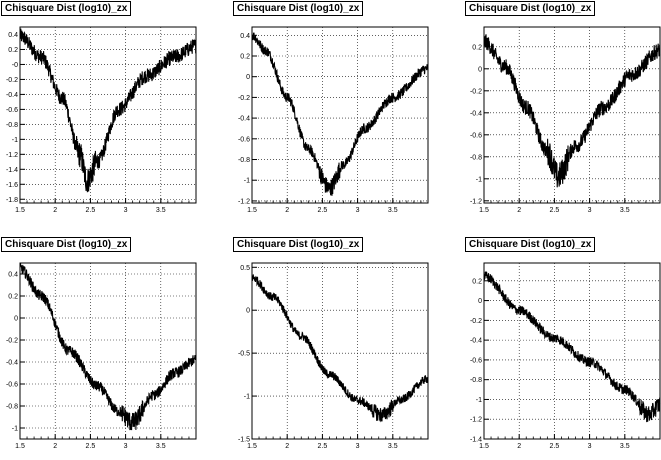 Image resolution: width=661 pixels, height=460 pixels. I want to click on y-tick-label: -1.8, so click(12, 200).